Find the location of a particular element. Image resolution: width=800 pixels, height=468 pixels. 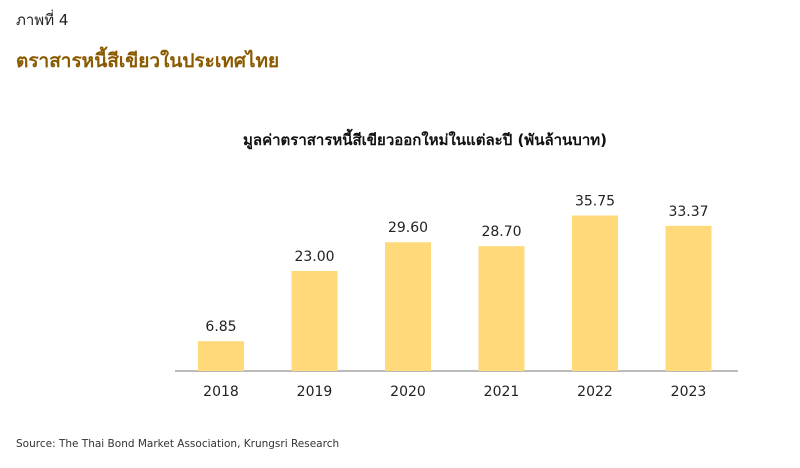

bar-2022 is located at coordinates (595, 293).